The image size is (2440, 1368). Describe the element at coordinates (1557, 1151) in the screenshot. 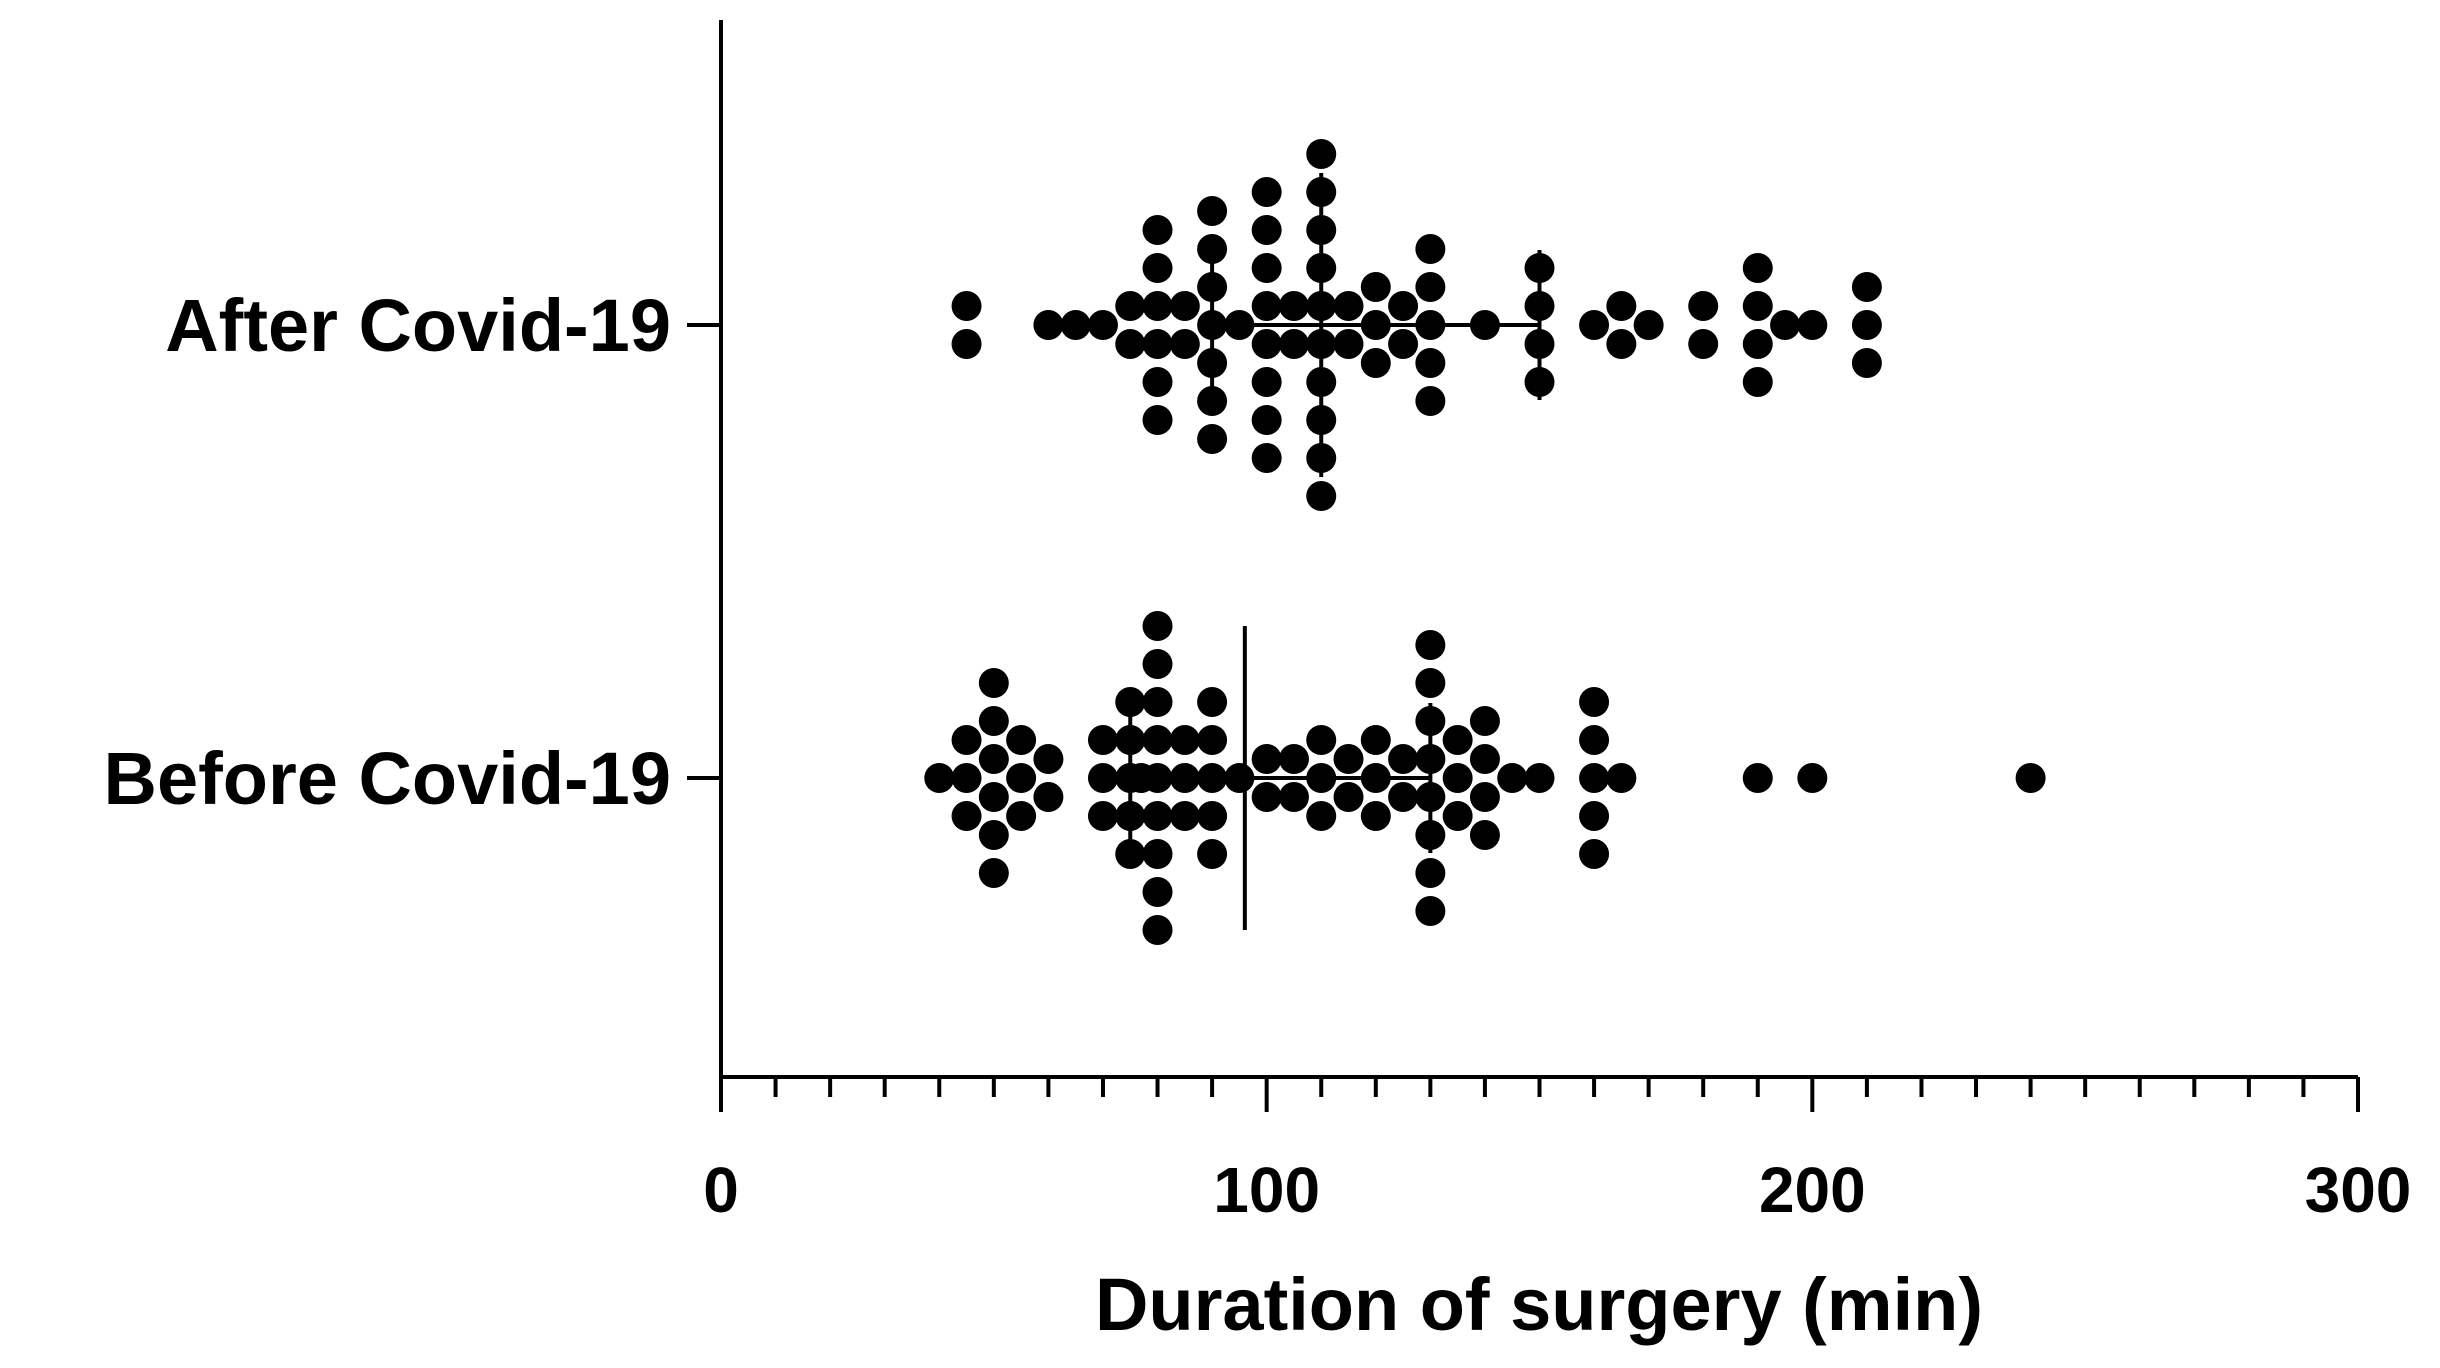

I see `x-axis-ticks: 0 100 200 300` at that location.